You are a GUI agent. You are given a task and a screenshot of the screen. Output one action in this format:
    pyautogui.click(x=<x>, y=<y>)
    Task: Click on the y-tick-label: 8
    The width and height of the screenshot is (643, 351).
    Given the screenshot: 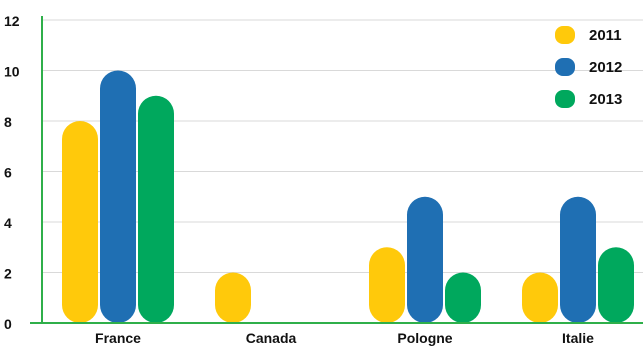 What is the action you would take?
    pyautogui.click(x=8, y=122)
    